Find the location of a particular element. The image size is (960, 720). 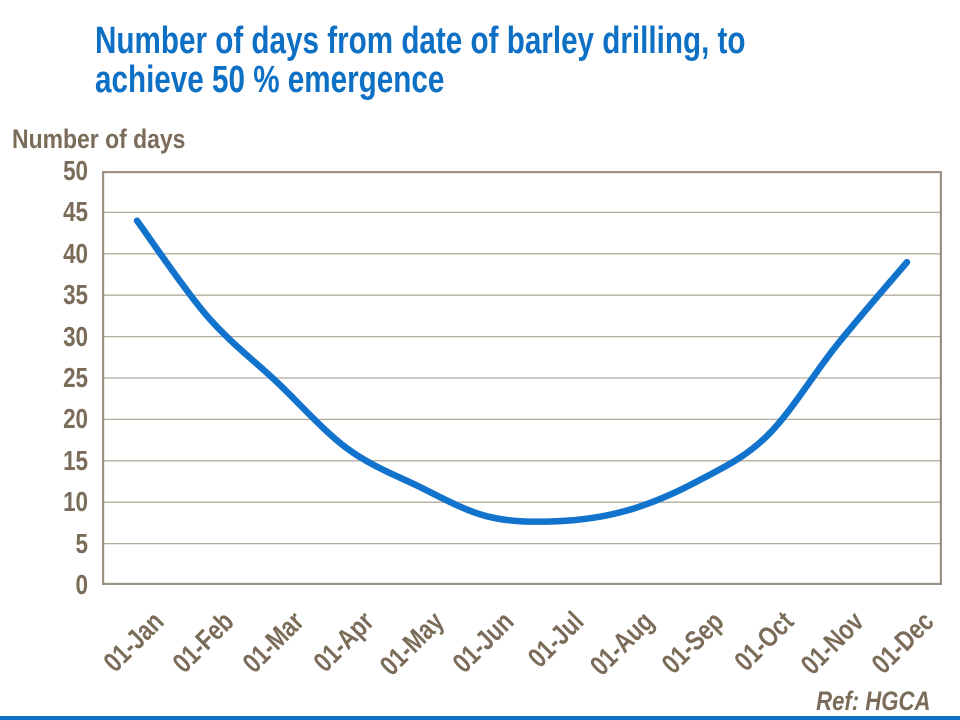

y-axis-tick-label: 40 is located at coordinates (75, 253).